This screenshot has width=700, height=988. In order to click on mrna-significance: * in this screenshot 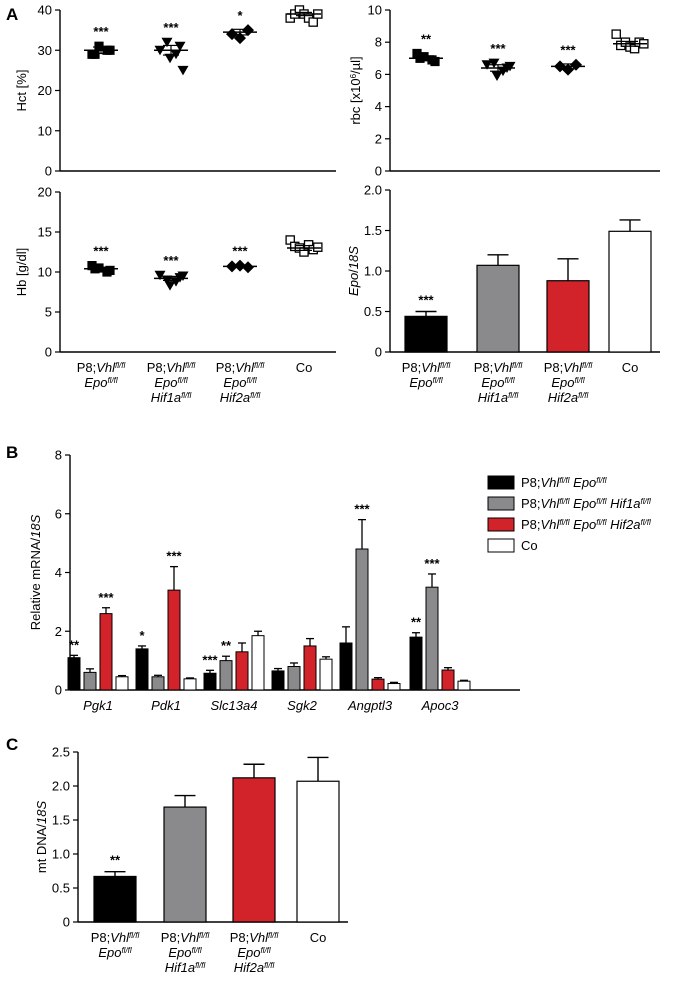, I will do `click(142, 635)`.